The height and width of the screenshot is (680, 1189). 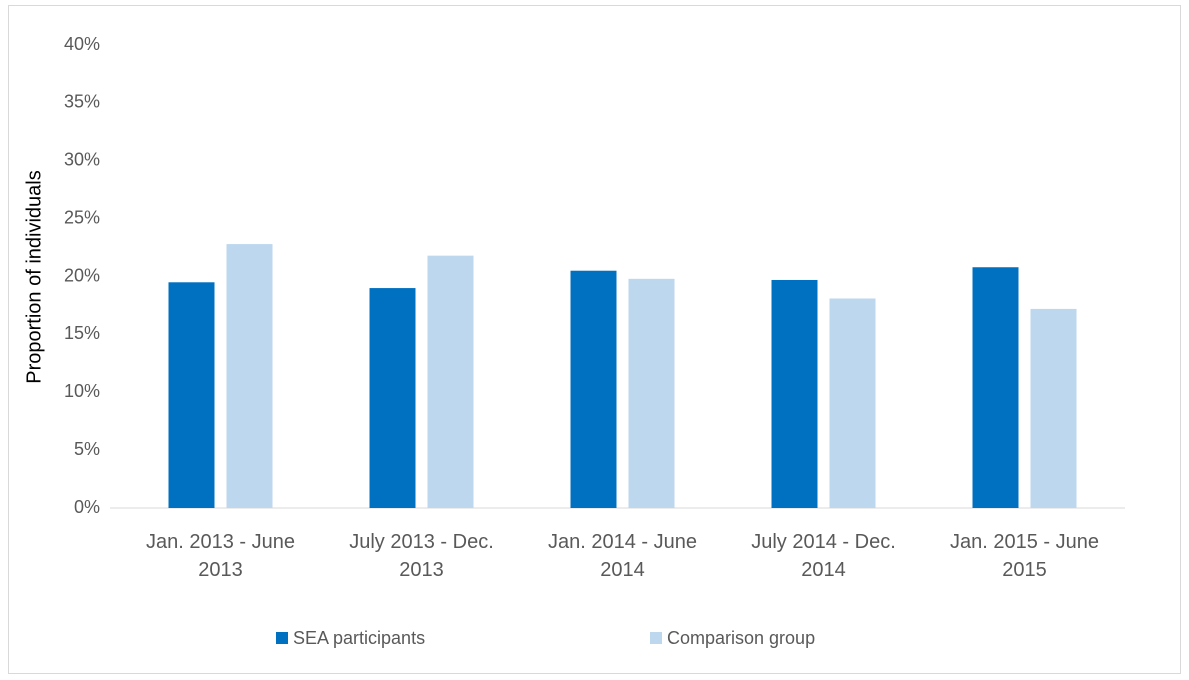 I want to click on legend-label: SEA participants, so click(x=359, y=638).